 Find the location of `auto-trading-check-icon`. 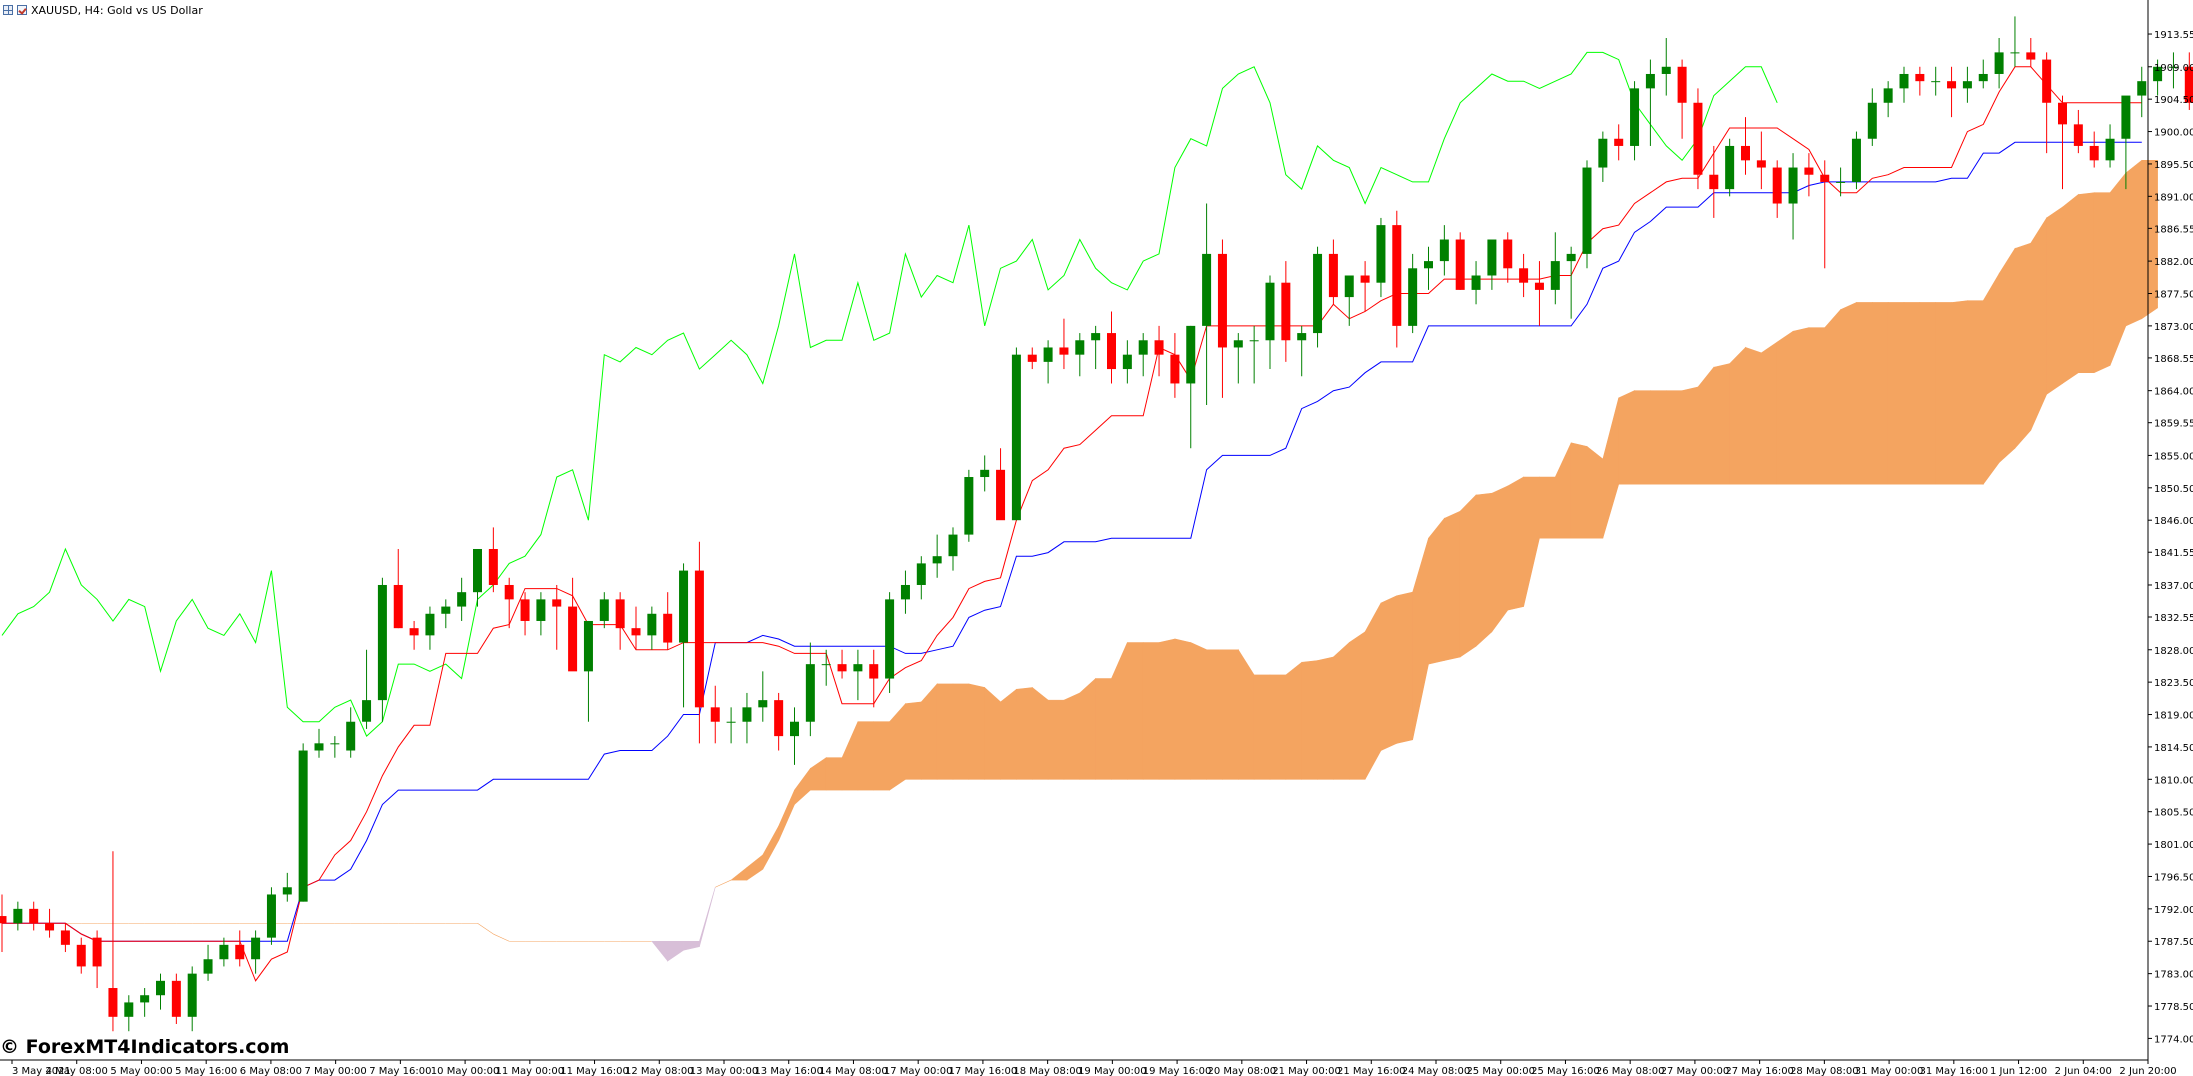

auto-trading-check-icon is located at coordinates (22, 10).